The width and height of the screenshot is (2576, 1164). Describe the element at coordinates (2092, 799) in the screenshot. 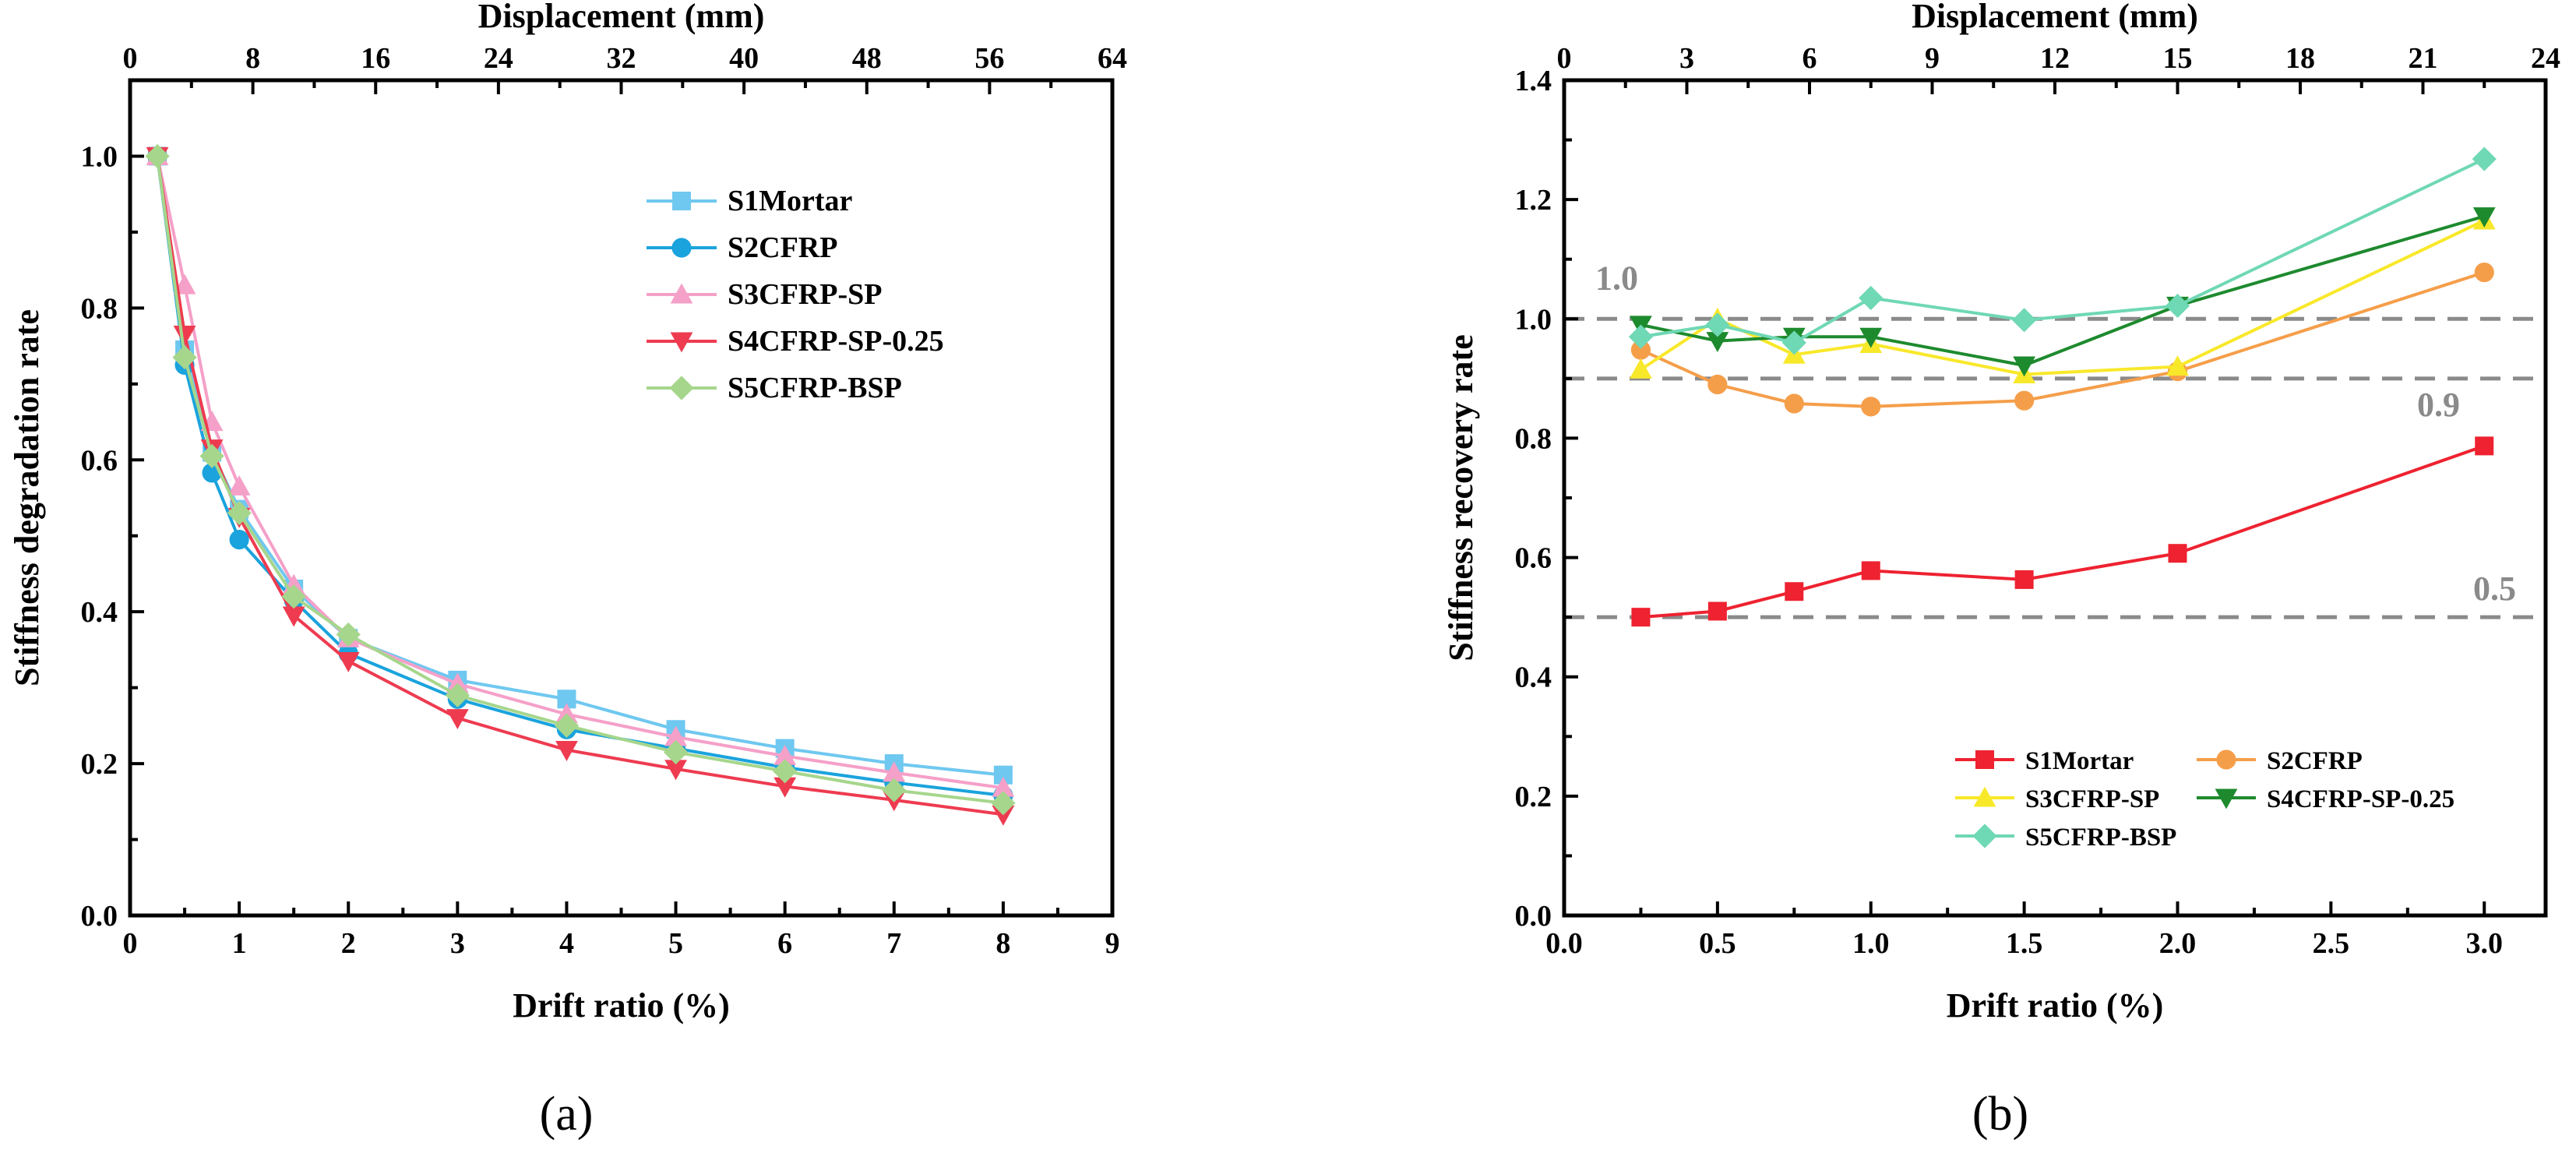

I see `panel-b-legend-label: S3CFRP-SP` at that location.